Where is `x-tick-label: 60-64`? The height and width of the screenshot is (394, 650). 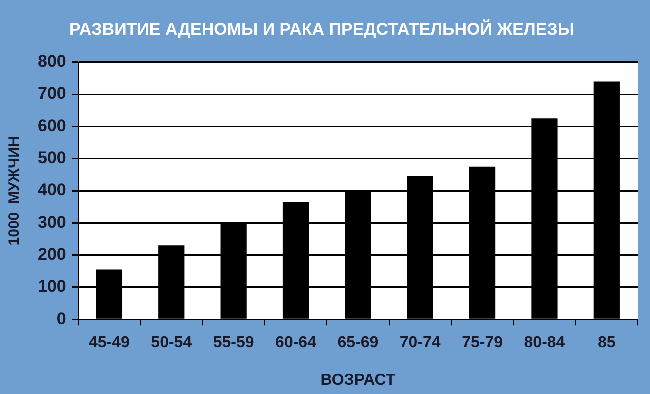
x-tick-label: 60-64 is located at coordinates (296, 343).